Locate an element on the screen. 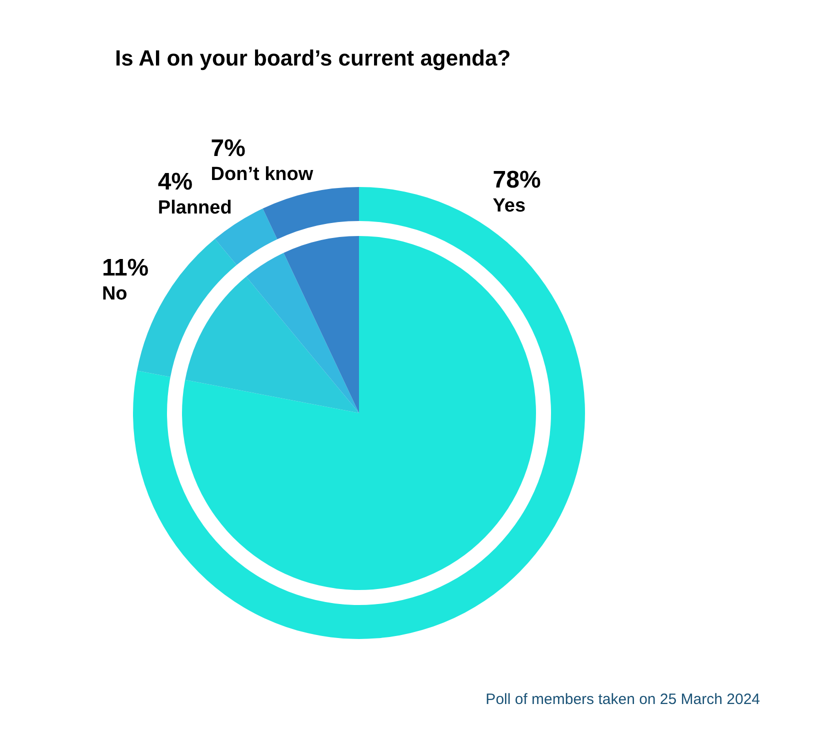 The height and width of the screenshot is (730, 826). chart-title: Is AI on your board’s current agenda? is located at coordinates (313, 58).